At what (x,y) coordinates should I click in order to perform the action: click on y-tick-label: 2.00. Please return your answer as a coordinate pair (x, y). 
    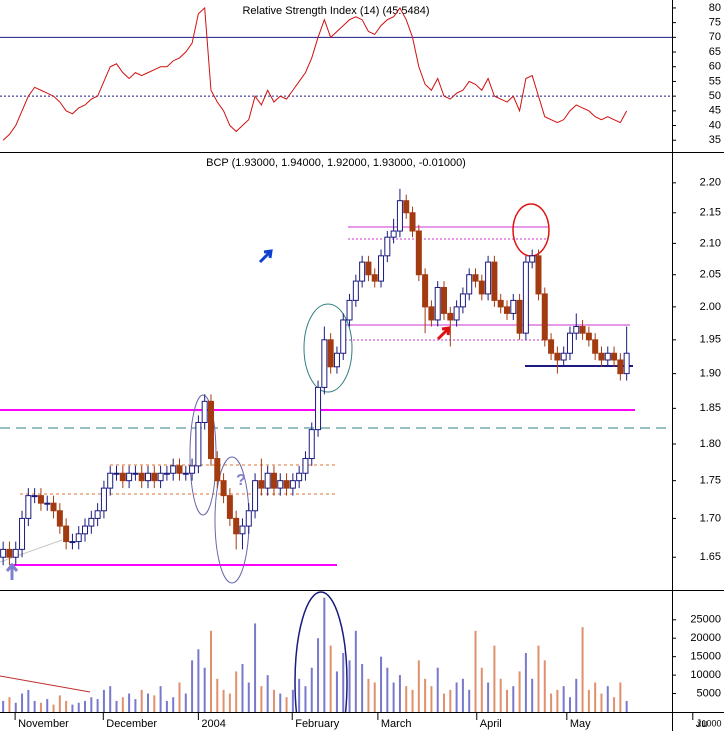
    Looking at the image, I should click on (710, 307).